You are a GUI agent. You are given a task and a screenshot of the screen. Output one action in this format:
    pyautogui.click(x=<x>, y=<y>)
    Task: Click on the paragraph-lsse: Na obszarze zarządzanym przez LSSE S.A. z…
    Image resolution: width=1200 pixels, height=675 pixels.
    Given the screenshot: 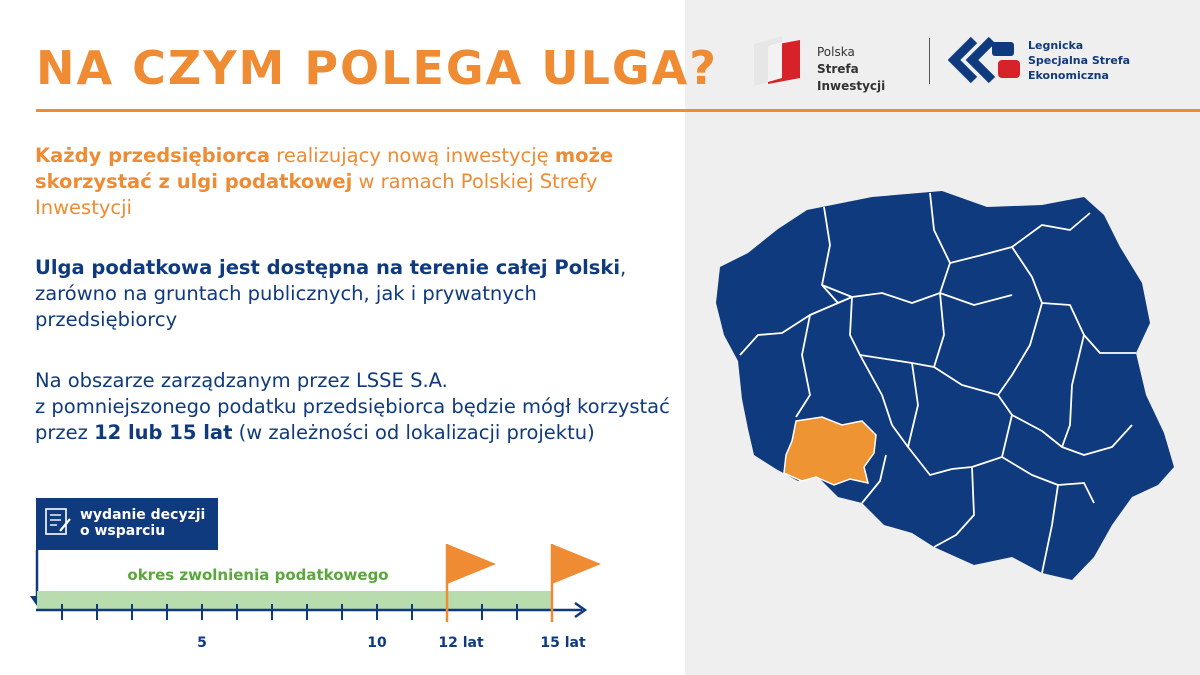 What is the action you would take?
    pyautogui.click(x=355, y=407)
    